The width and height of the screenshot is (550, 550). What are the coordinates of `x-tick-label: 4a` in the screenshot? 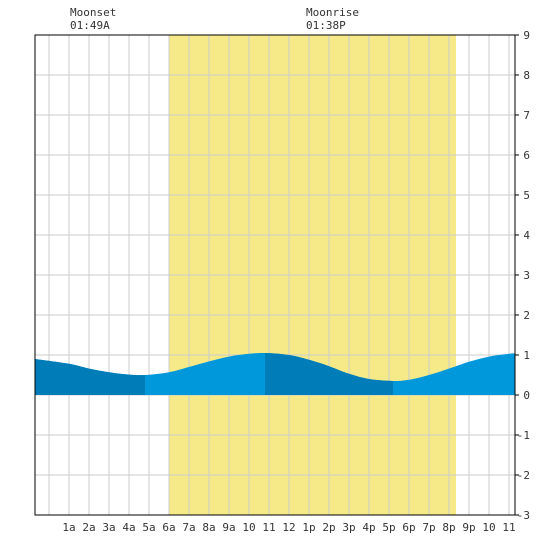 It's located at (128, 527).